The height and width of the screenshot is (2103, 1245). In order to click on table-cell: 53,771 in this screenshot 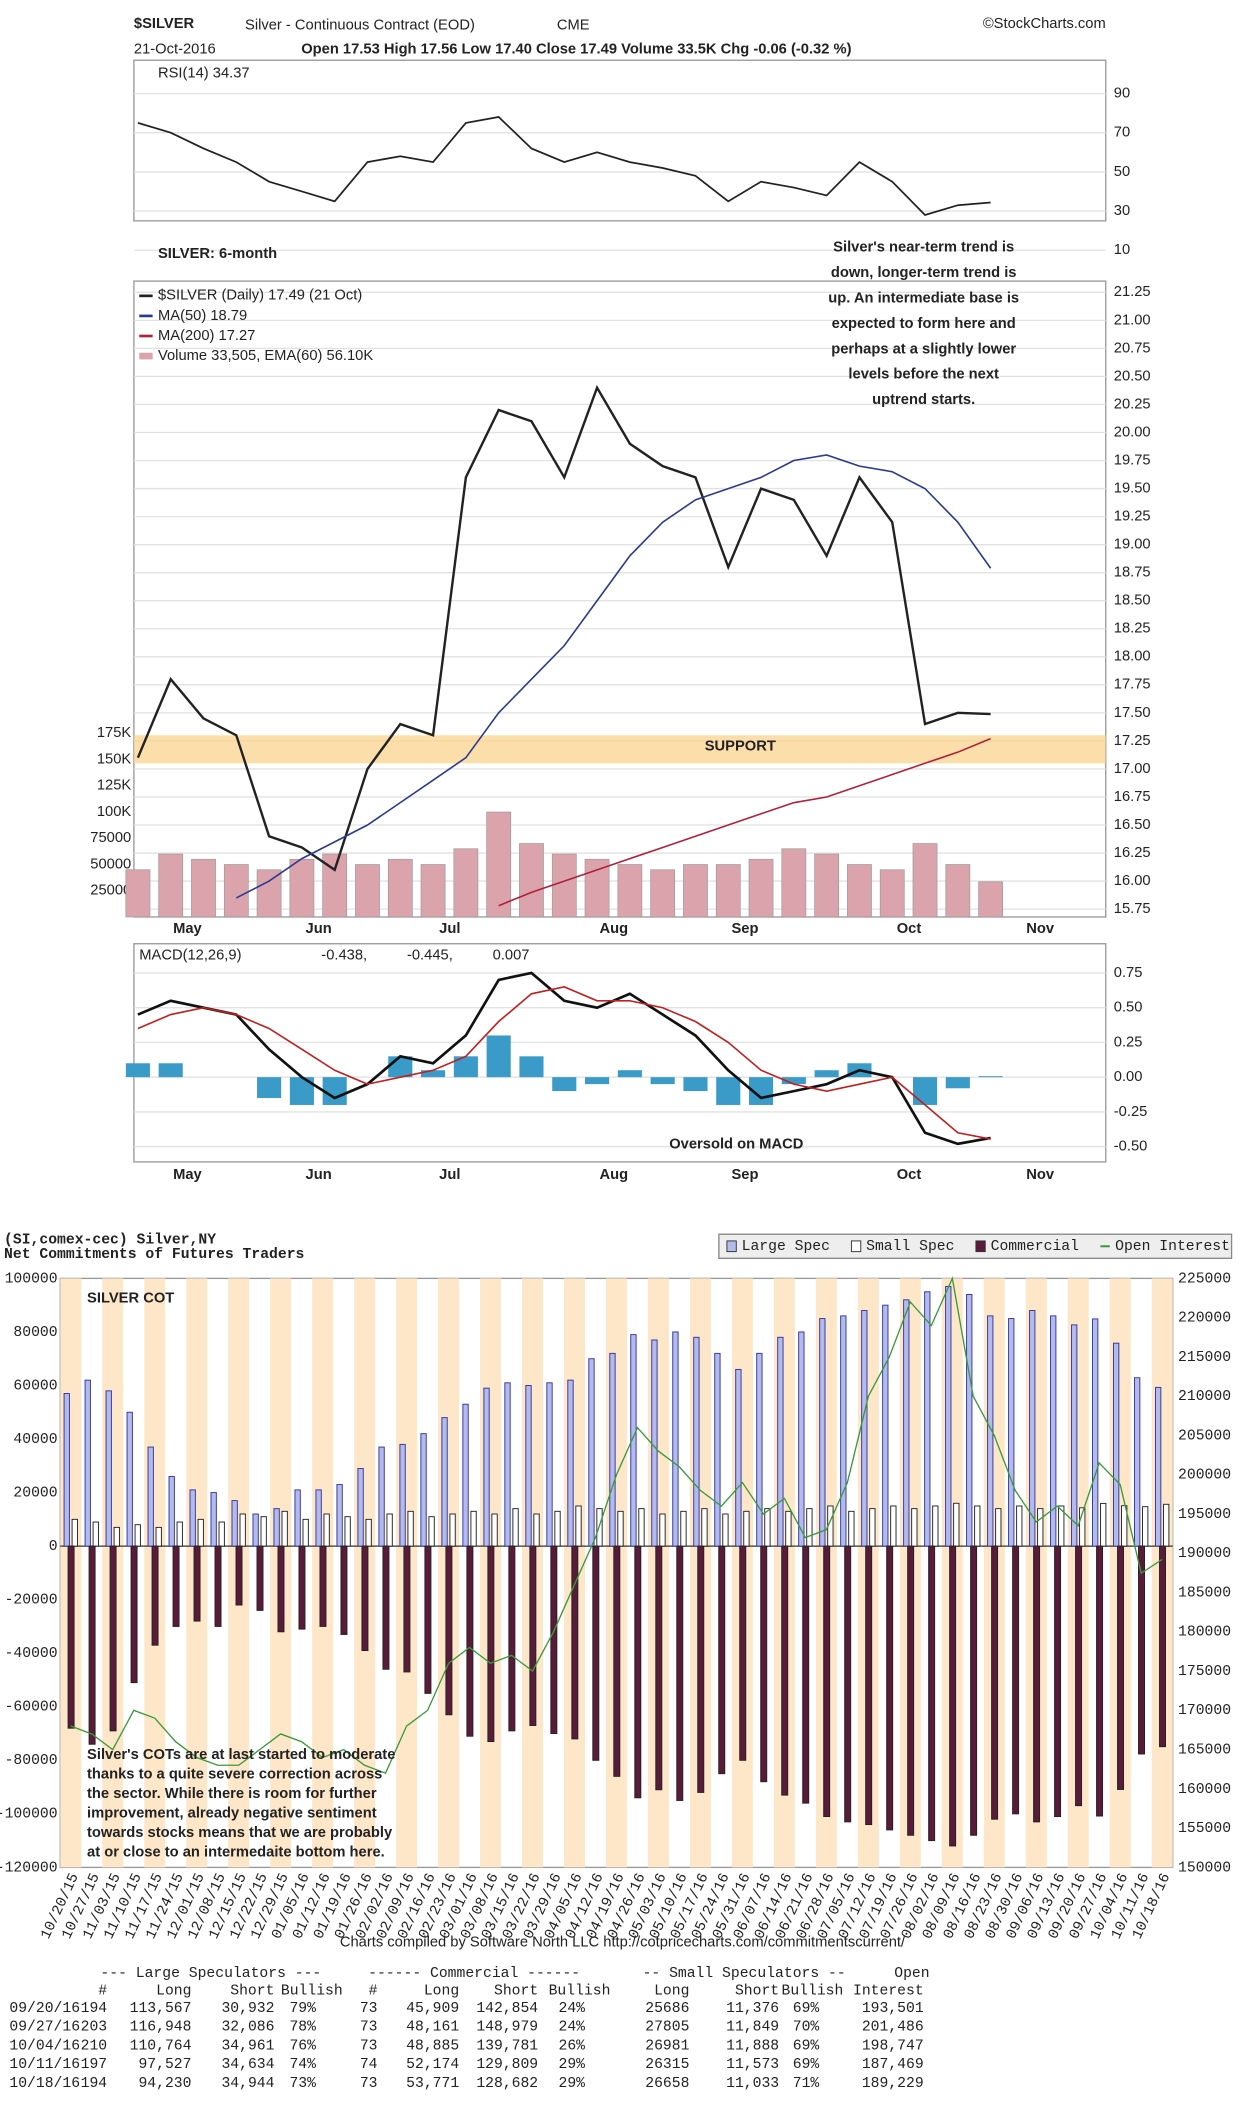, I will do `click(432, 2084)`.